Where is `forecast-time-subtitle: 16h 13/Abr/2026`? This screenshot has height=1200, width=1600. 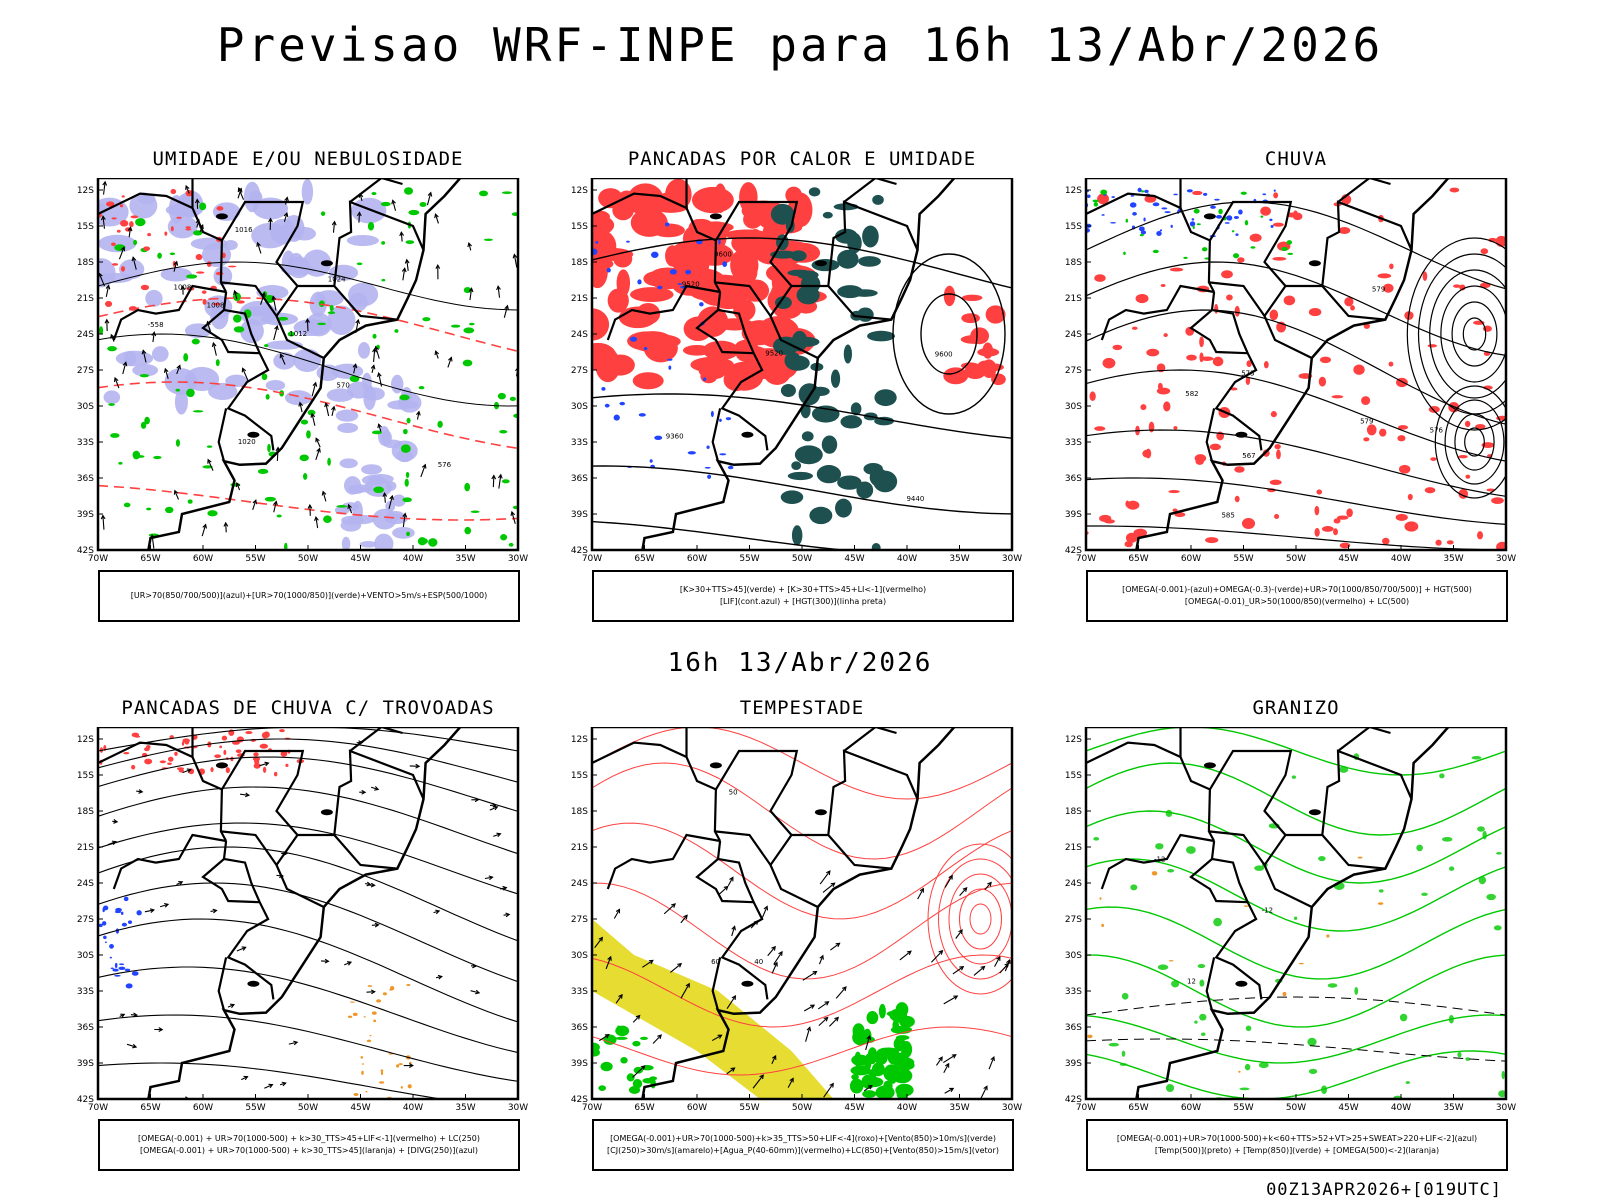 forecast-time-subtitle: 16h 13/Abr/2026 is located at coordinates (800, 663).